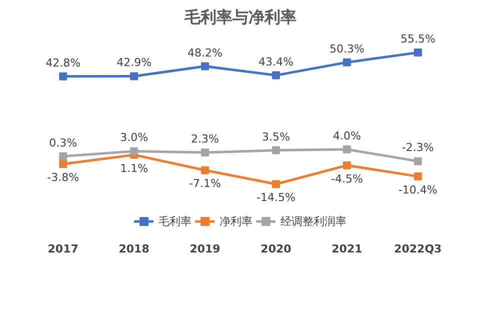 The image size is (497, 330). What do you see at coordinates (418, 147) in the screenshot?
I see `data-label: -2.3%` at bounding box center [418, 147].